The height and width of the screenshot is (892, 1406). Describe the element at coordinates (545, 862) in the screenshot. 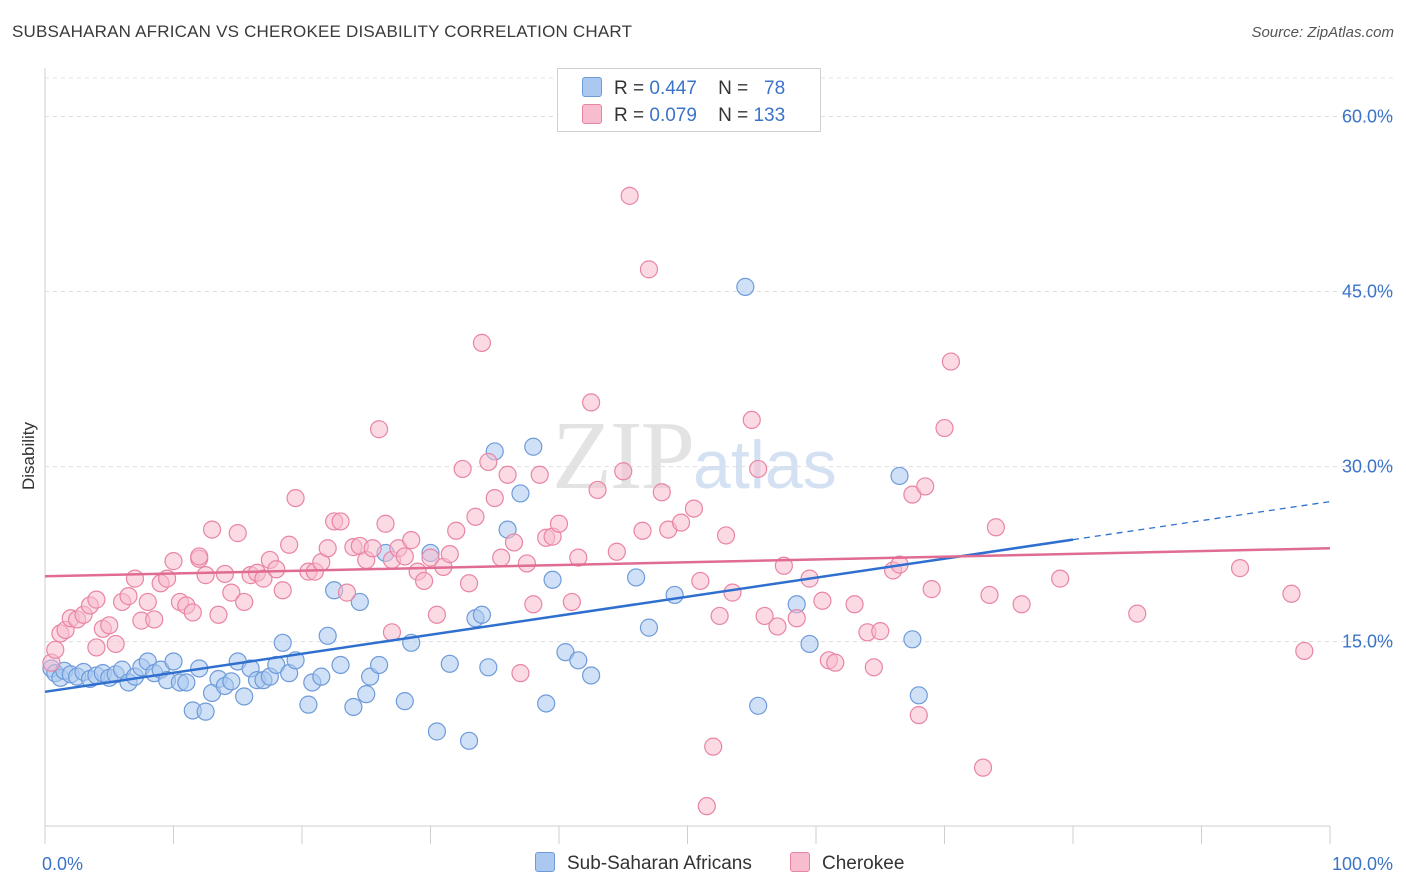

I see `bottom-legend-swatch-subsaharan` at that location.